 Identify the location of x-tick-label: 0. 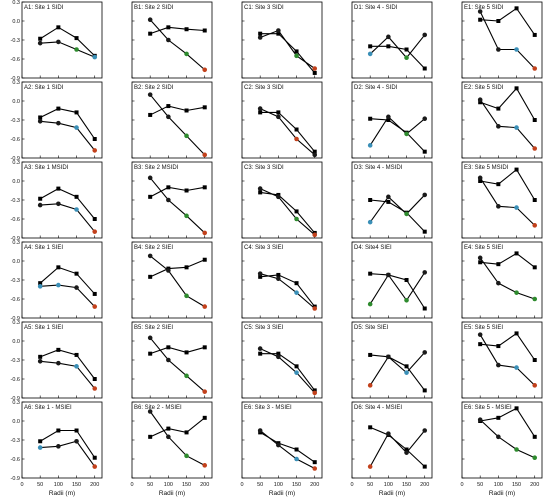
(351, 485).